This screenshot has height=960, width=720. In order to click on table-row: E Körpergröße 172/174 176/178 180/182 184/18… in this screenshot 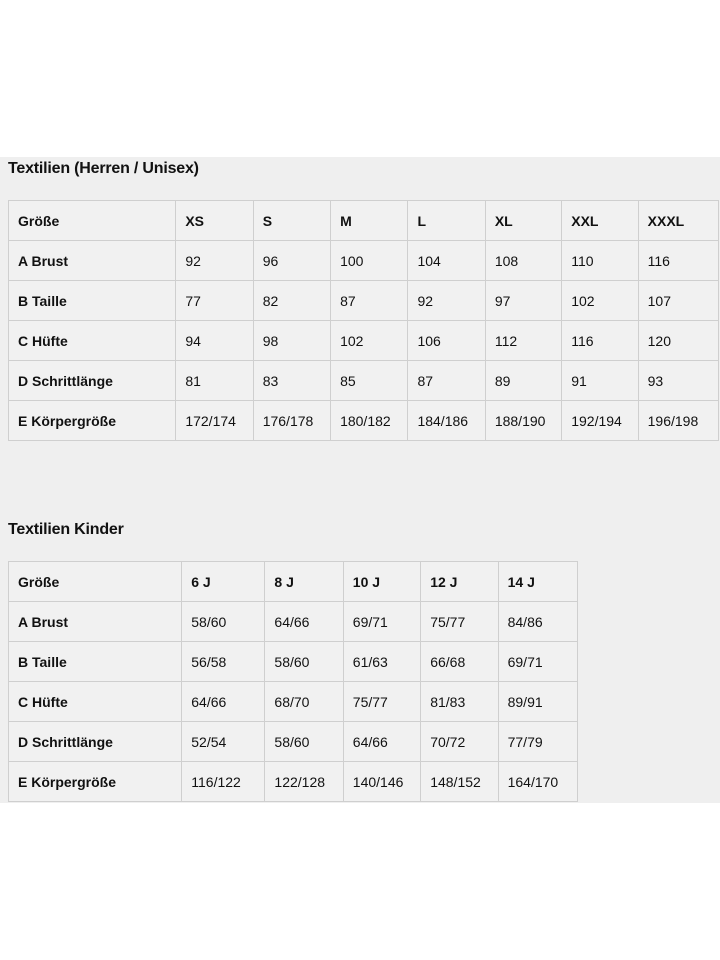, I will do `click(363, 420)`.